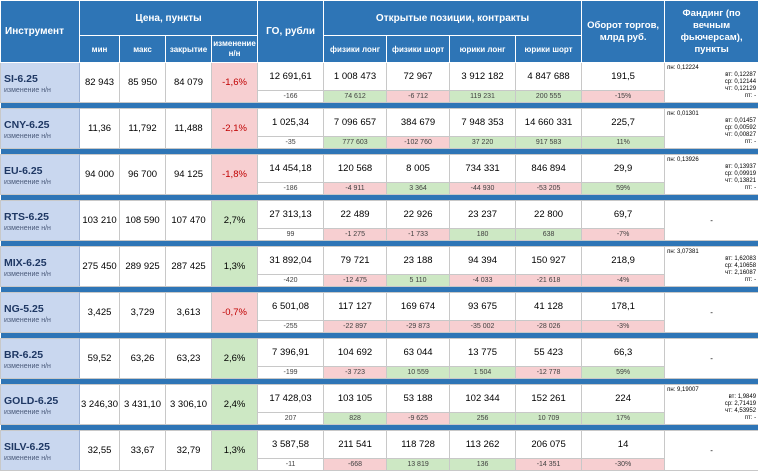  What do you see at coordinates (188, 49) in the screenshot?
I see `header-close: закрытие` at bounding box center [188, 49].